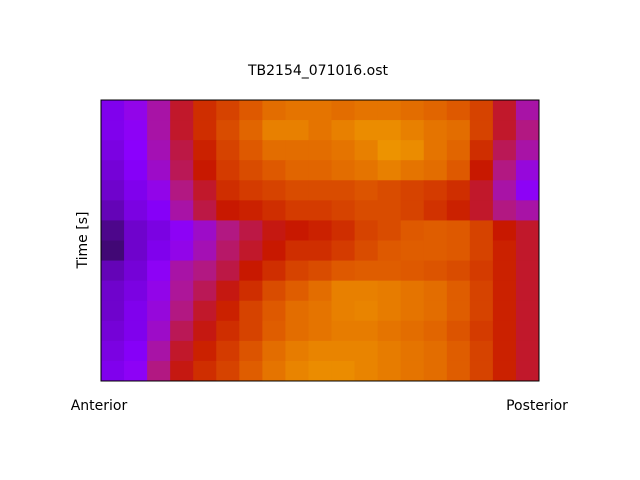  What do you see at coordinates (83, 241) in the screenshot?
I see `y-axis-label: Time [s]` at bounding box center [83, 241].